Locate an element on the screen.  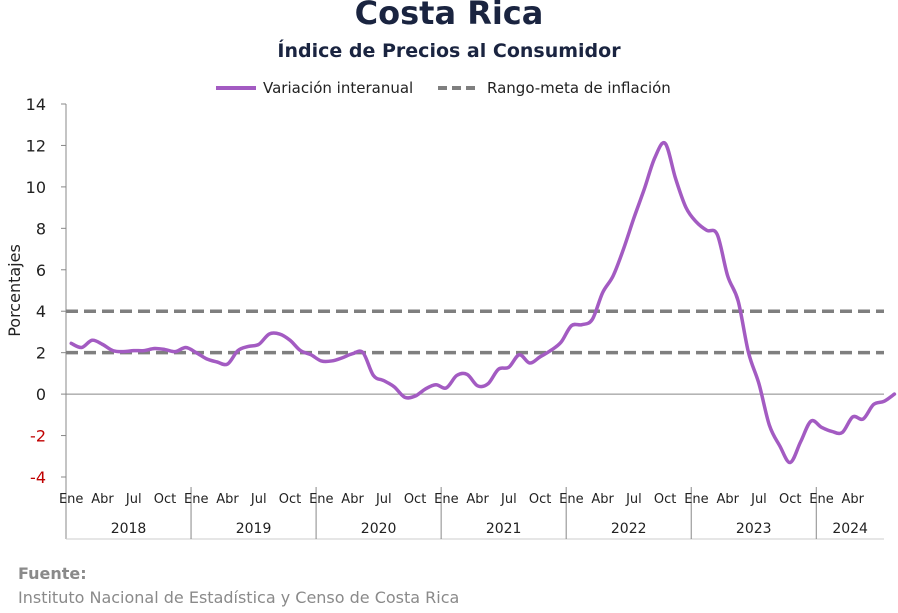
y-tick-label: 2 is located at coordinates (41, 353).